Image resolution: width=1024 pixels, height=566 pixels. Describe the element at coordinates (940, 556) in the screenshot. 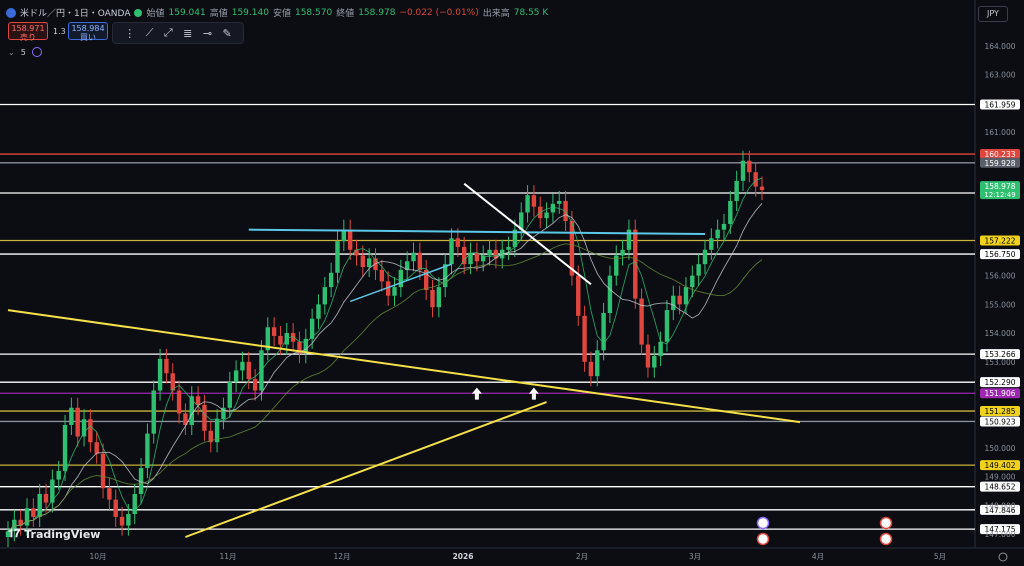

I see `x-tick-label: 5月` at that location.